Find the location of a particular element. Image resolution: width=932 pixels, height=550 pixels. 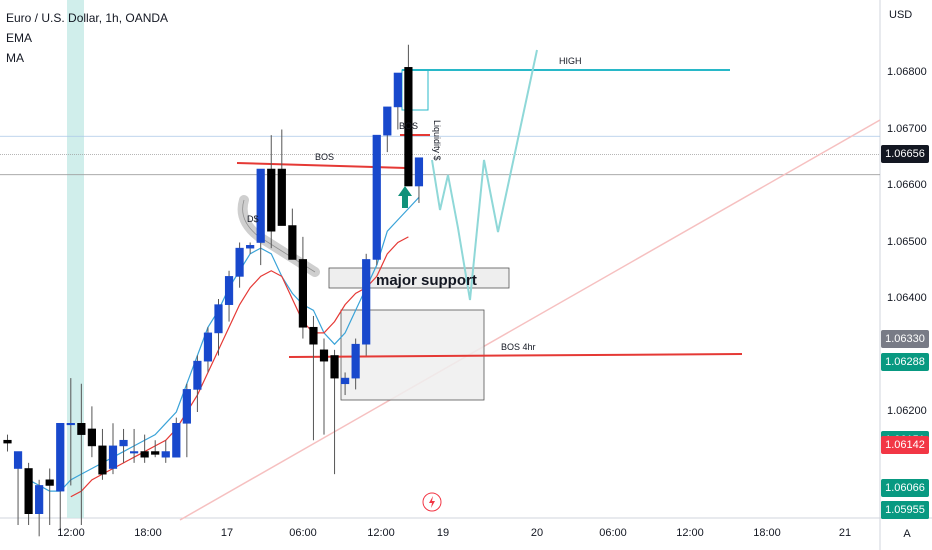

time-axis-tick: 20 is located at coordinates (537, 533).